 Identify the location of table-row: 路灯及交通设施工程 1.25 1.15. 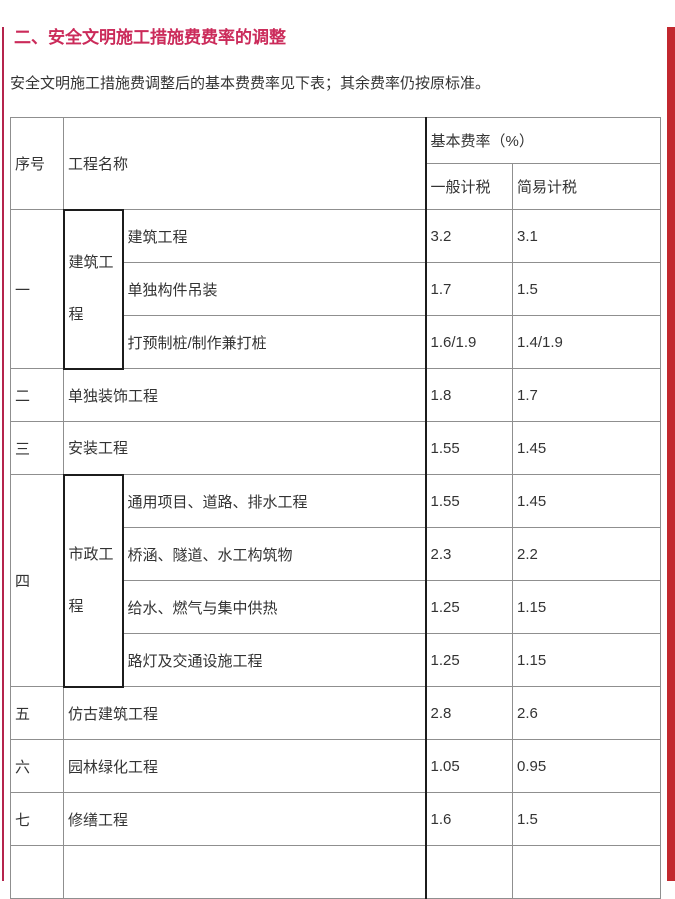
(336, 660).